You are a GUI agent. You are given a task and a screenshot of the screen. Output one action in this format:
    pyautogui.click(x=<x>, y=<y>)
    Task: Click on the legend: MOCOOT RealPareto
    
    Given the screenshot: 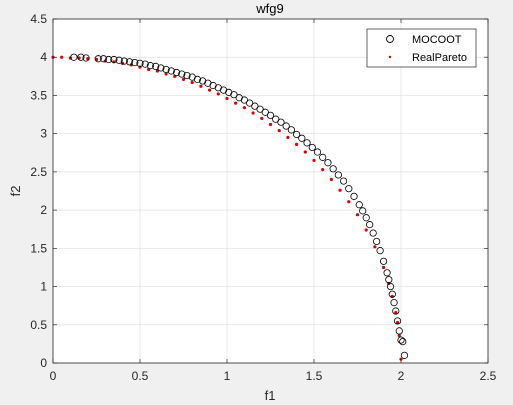 What is the action you would take?
    pyautogui.click(x=421, y=48)
    